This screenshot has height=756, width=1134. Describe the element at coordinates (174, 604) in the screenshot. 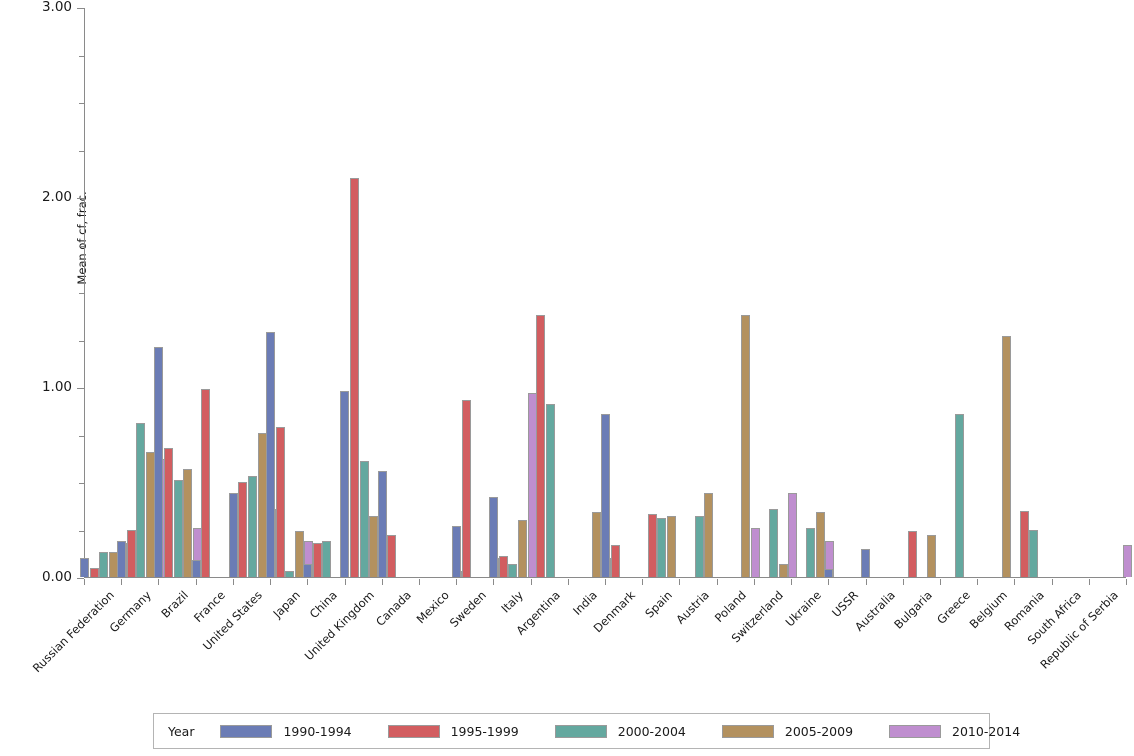

I see `x-axis-category-label-text: Brazil` at that location.